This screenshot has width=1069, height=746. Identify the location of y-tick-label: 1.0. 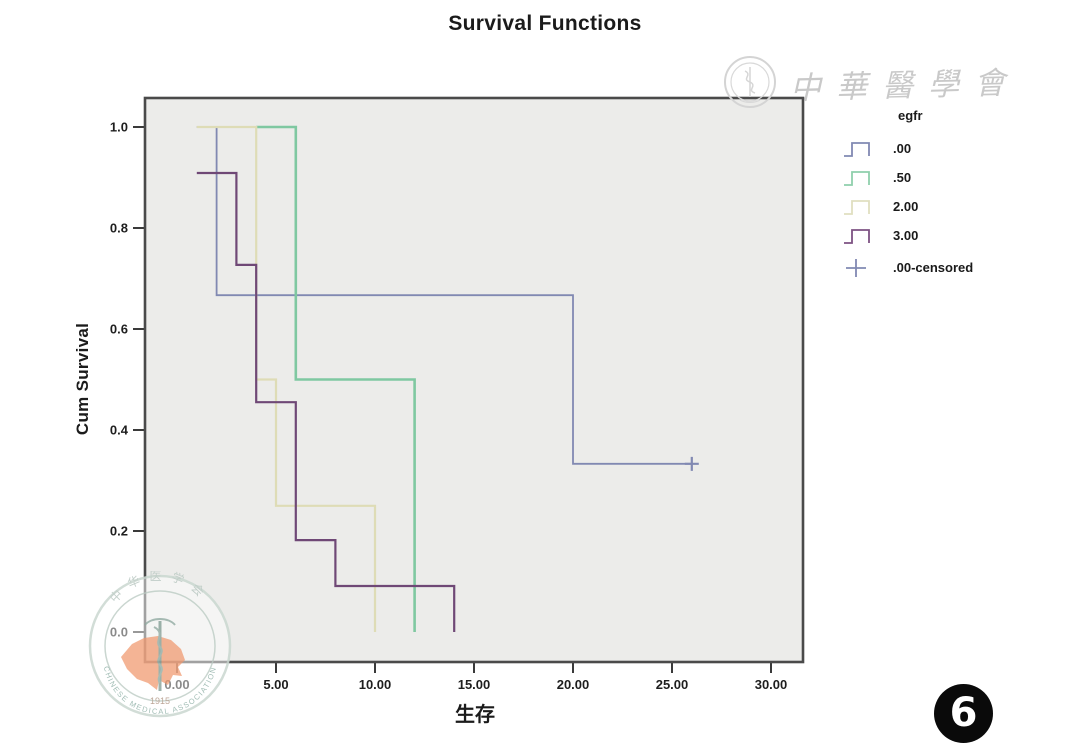
(119, 127).